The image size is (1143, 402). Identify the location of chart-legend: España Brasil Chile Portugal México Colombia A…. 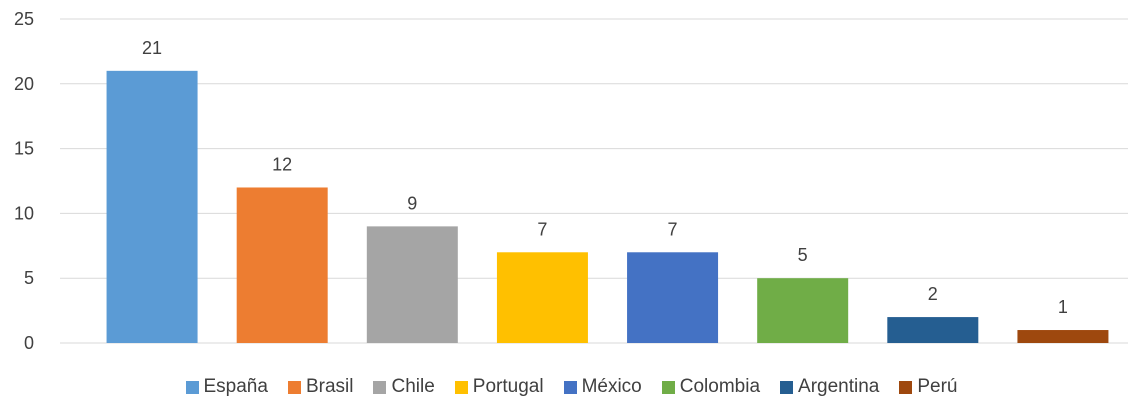
(571, 387).